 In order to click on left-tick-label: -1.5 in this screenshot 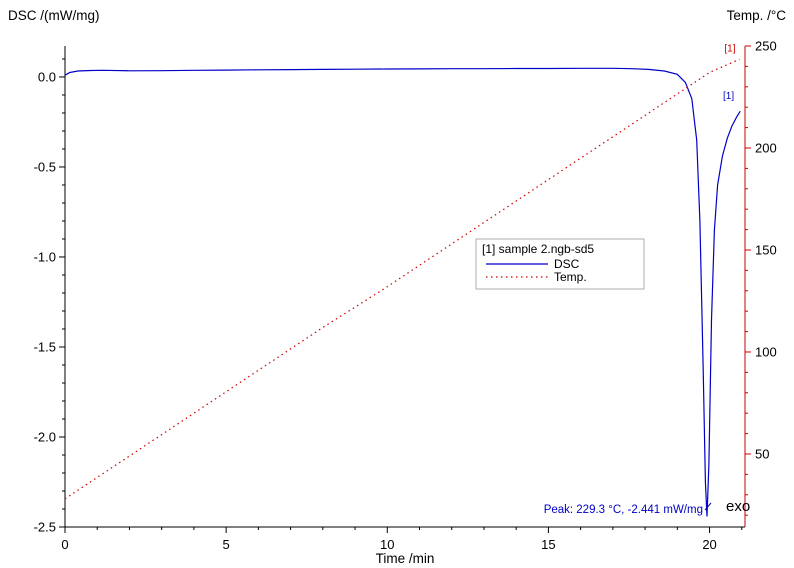, I will do `click(45, 346)`.